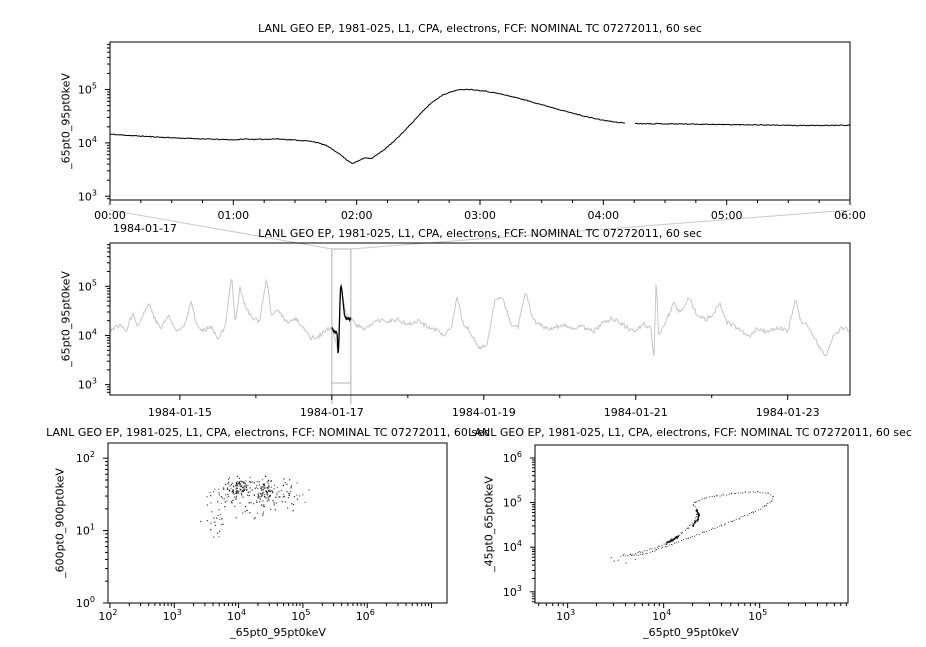 The width and height of the screenshot is (926, 647). What do you see at coordinates (85, 602) in the screenshot?
I see `tick-label: 10⁰` at bounding box center [85, 602].